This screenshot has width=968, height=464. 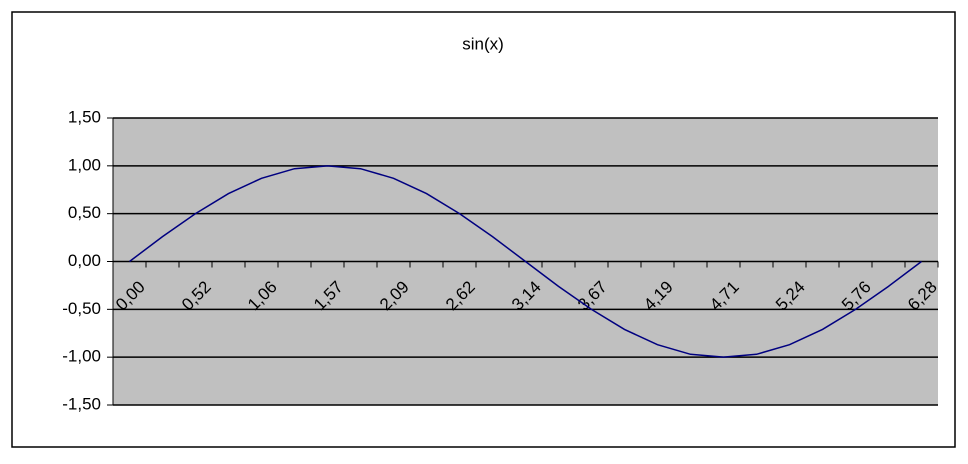 What do you see at coordinates (84, 116) in the screenshot?
I see `y-tick-label: 1,50` at bounding box center [84, 116].